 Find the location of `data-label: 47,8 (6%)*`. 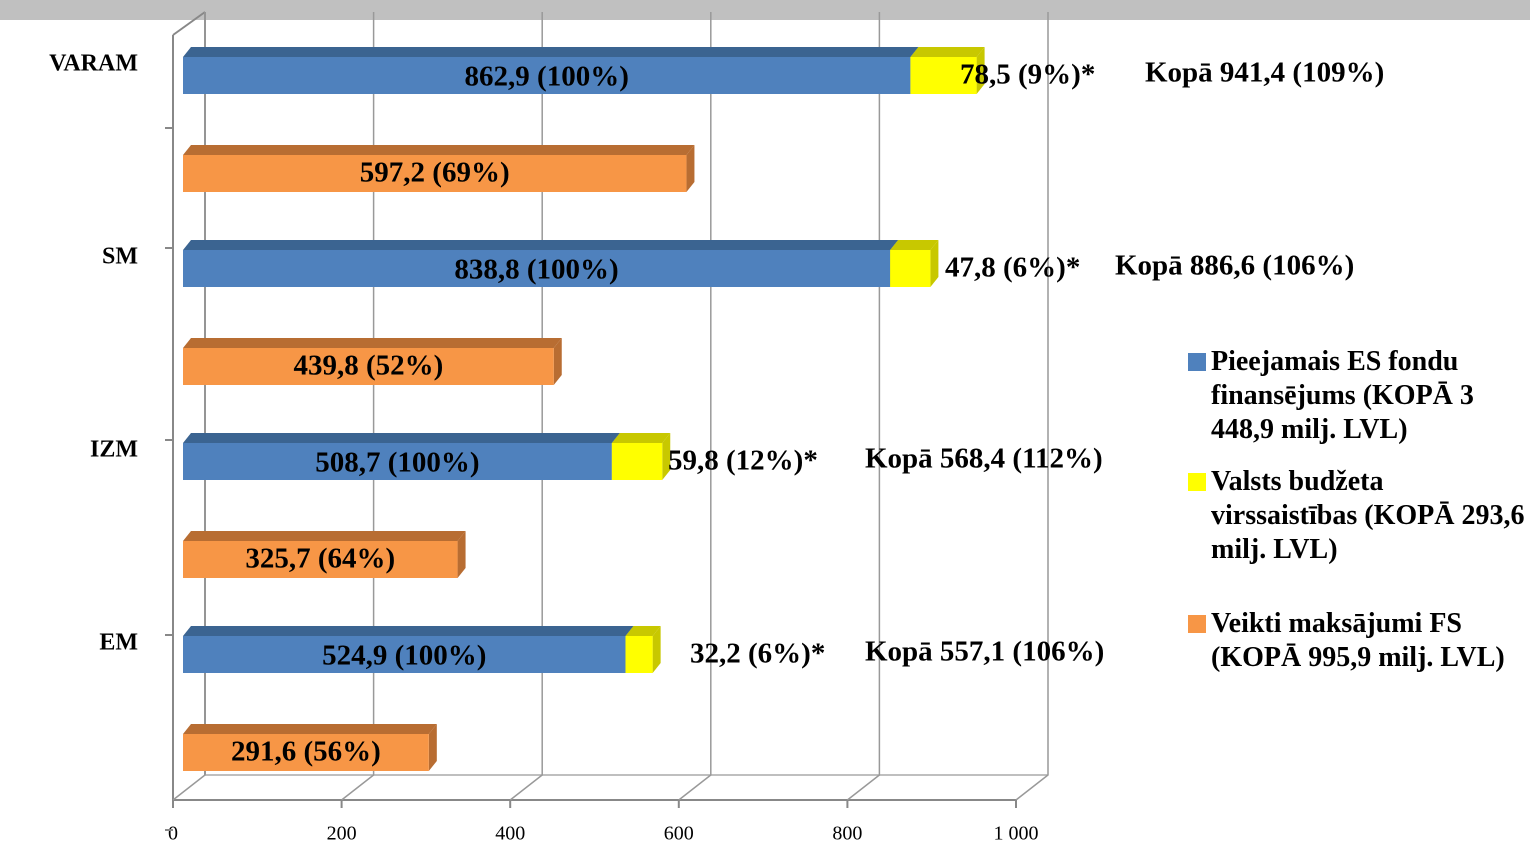

data-label: 47,8 (6%)* is located at coordinates (1012, 268).